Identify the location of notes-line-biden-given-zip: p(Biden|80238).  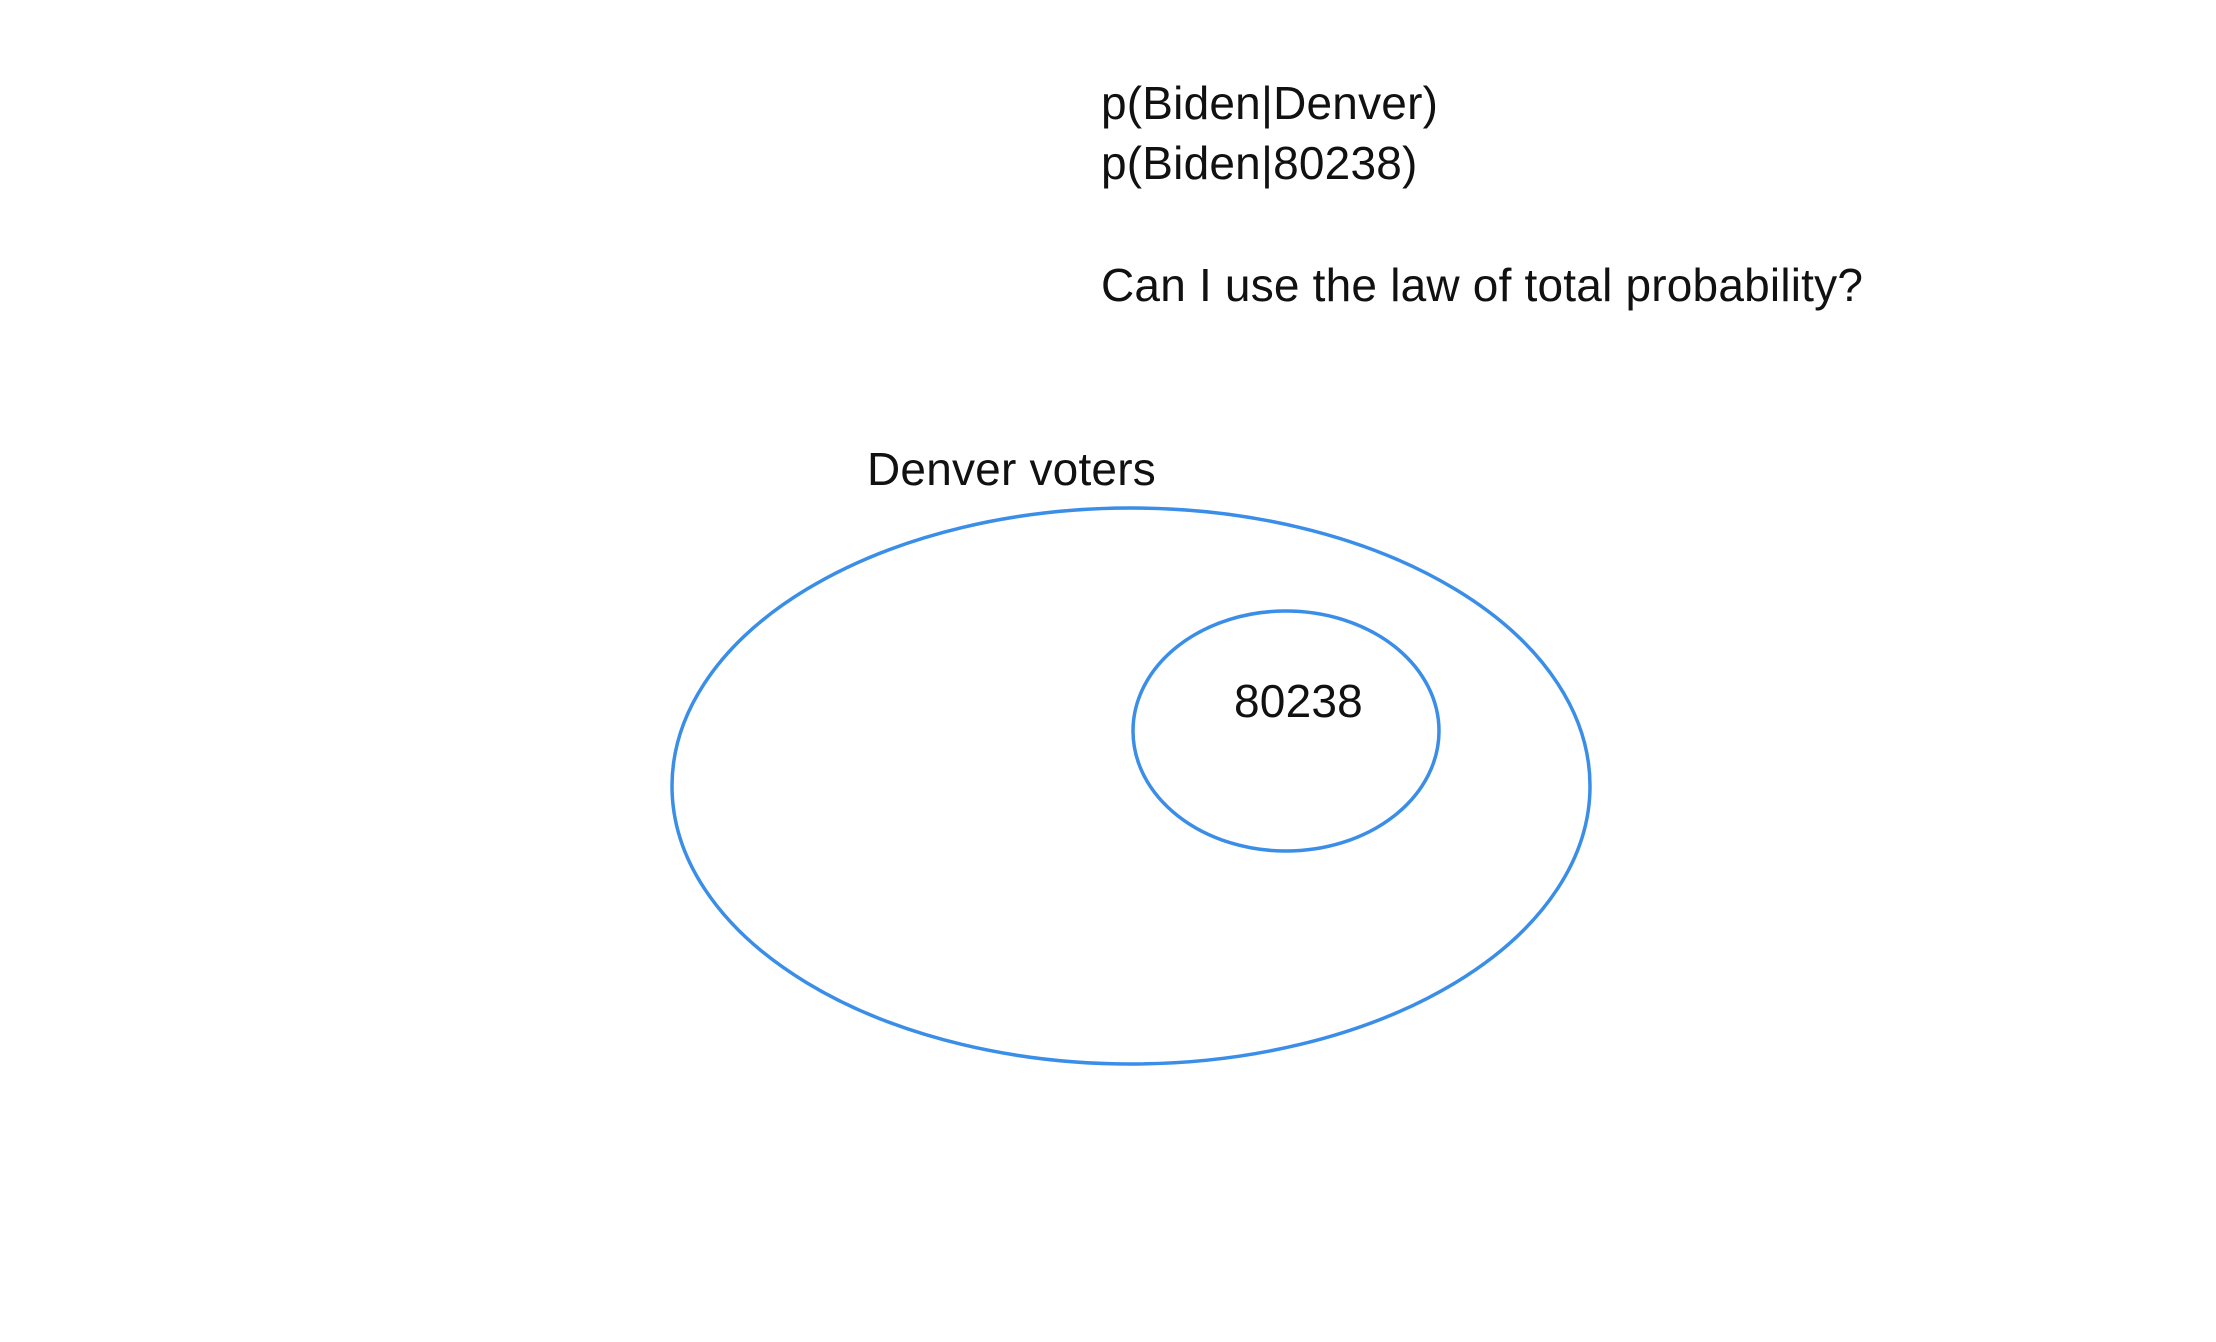
(1259, 163).